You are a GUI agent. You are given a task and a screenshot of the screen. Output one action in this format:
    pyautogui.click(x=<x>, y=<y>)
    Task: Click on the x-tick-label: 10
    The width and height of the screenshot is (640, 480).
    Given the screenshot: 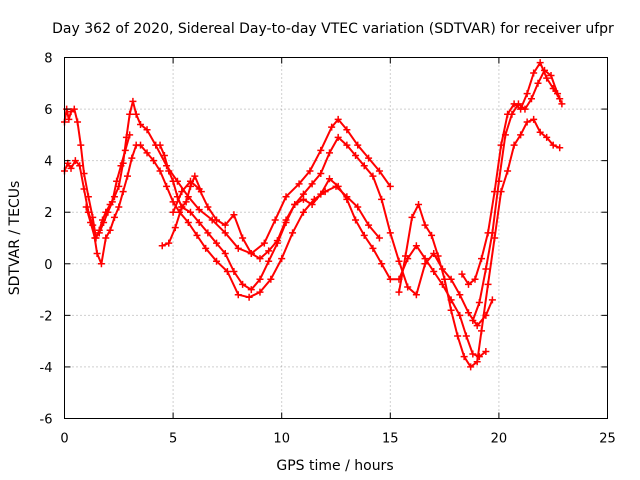 What is the action you would take?
    pyautogui.click(x=281, y=439)
    